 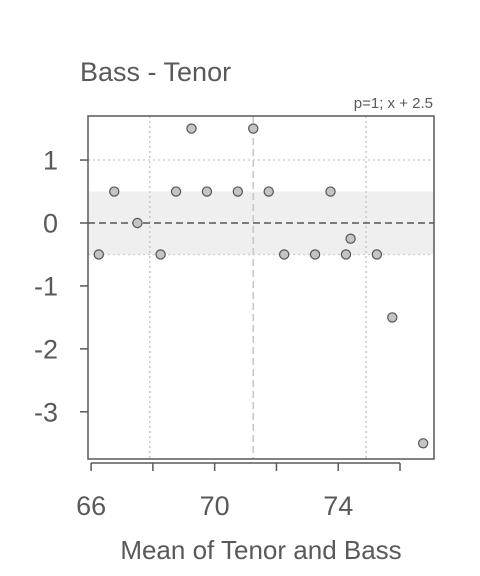 What do you see at coordinates (91, 506) in the screenshot?
I see `x-tick-label: 66` at bounding box center [91, 506].